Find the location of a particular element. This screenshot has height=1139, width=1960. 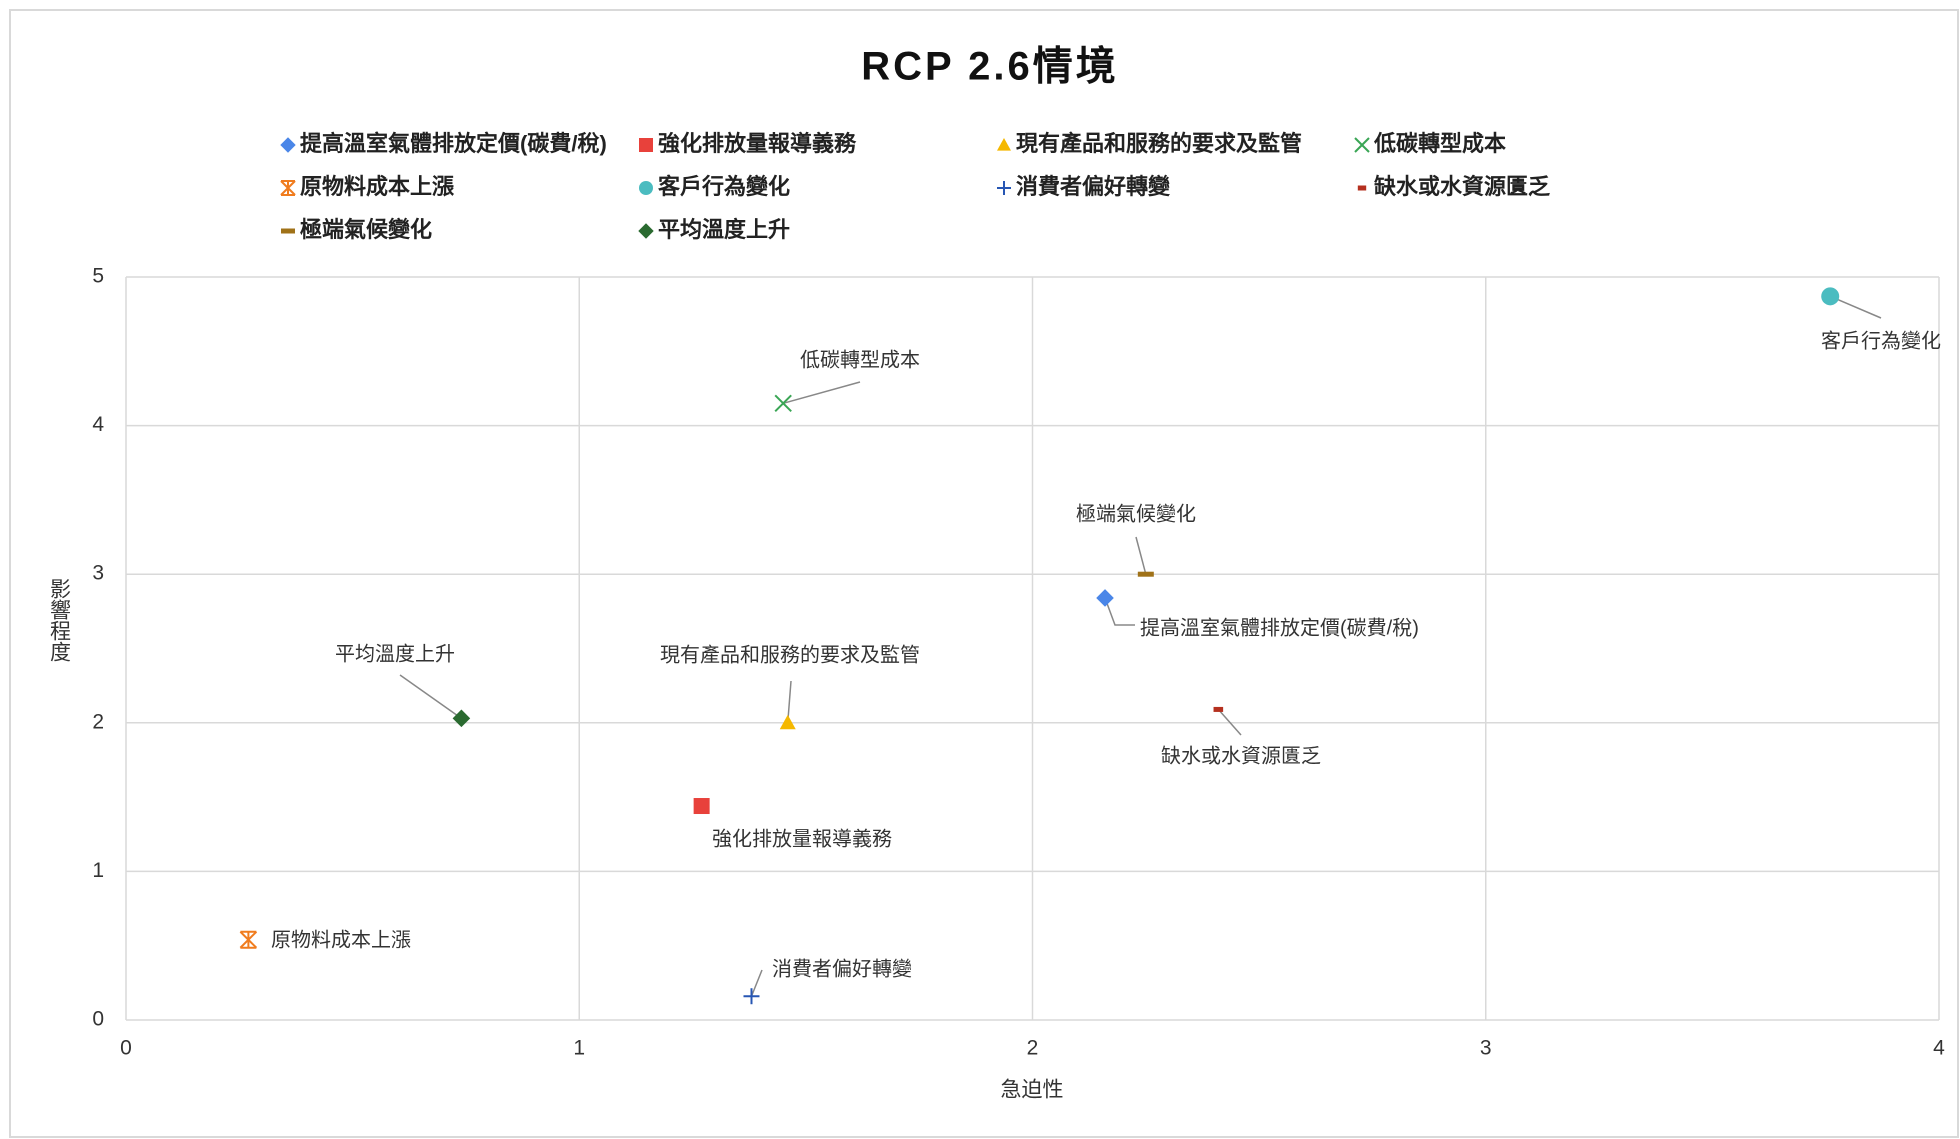

data-label: 缺水或水資源匱乏 is located at coordinates (1241, 755).